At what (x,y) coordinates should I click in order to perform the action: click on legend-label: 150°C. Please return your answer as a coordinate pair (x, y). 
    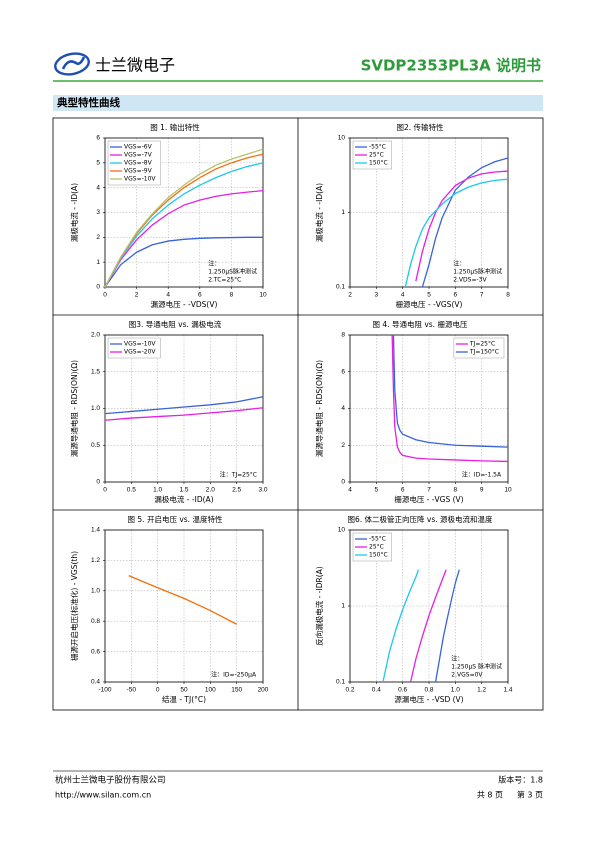
    Looking at the image, I should click on (378, 163).